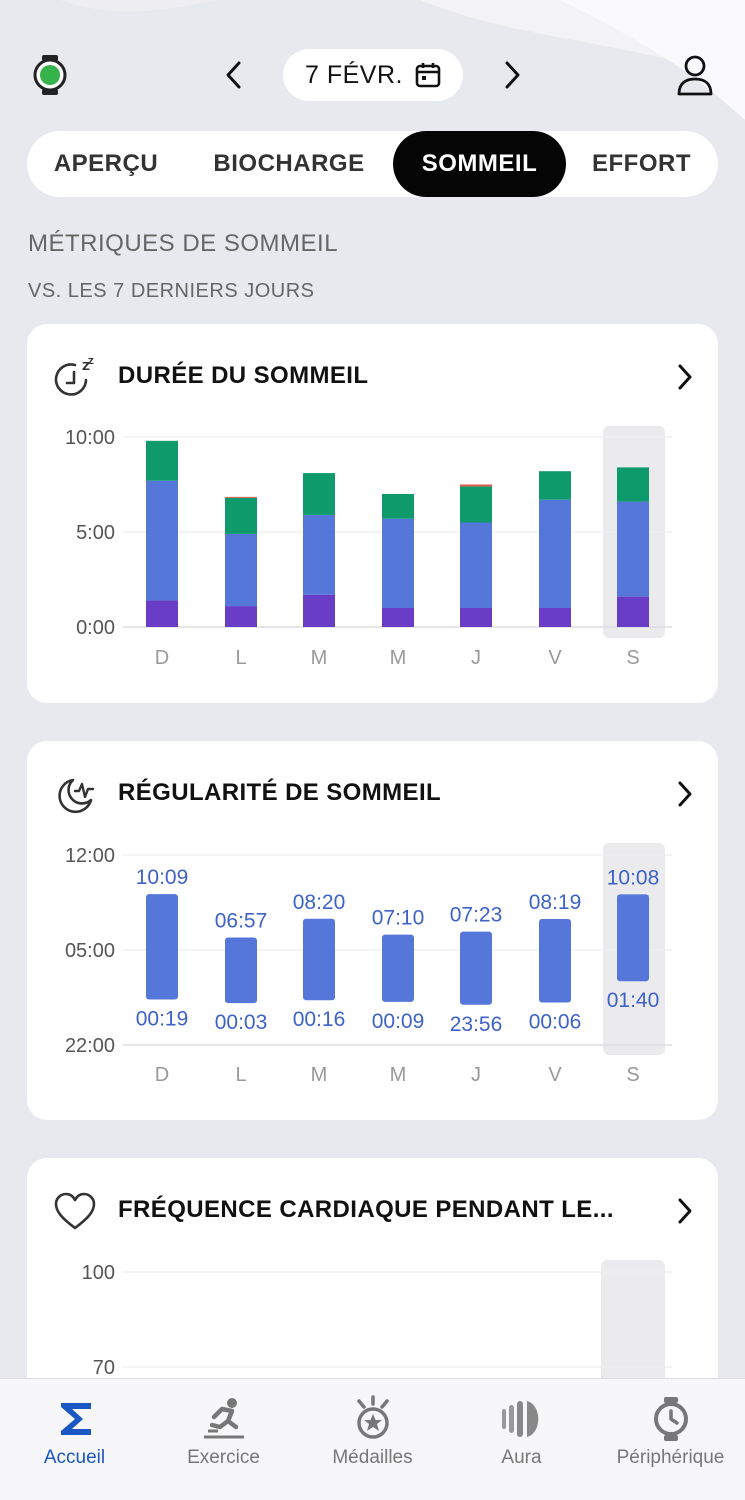 This screenshot has width=745, height=1500. Describe the element at coordinates (95, 533) in the screenshot. I see `y-tick-label: 5:00` at that location.